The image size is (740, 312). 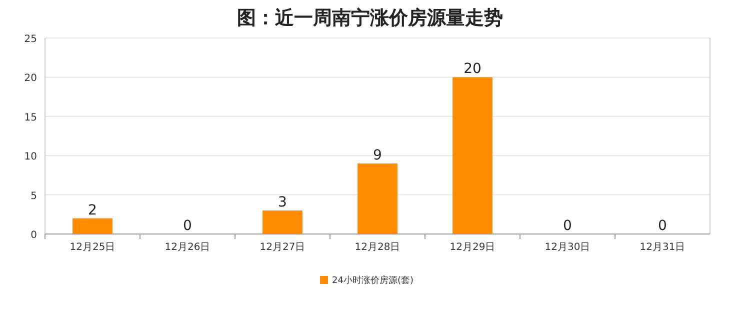 What do you see at coordinates (473, 247) in the screenshot?
I see `x-tick-label: 12月29日` at bounding box center [473, 247].